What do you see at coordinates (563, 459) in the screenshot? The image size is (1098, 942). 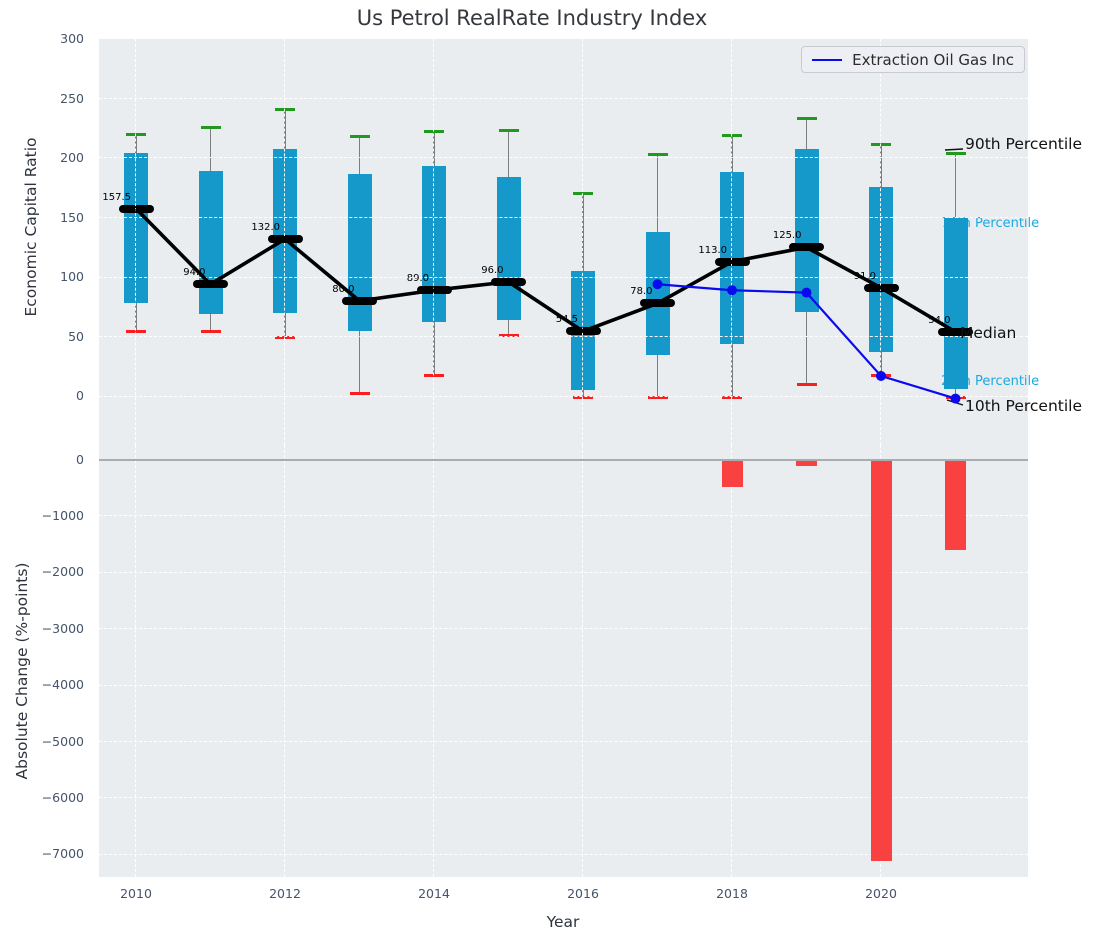 I see `zero-line` at bounding box center [563, 459].